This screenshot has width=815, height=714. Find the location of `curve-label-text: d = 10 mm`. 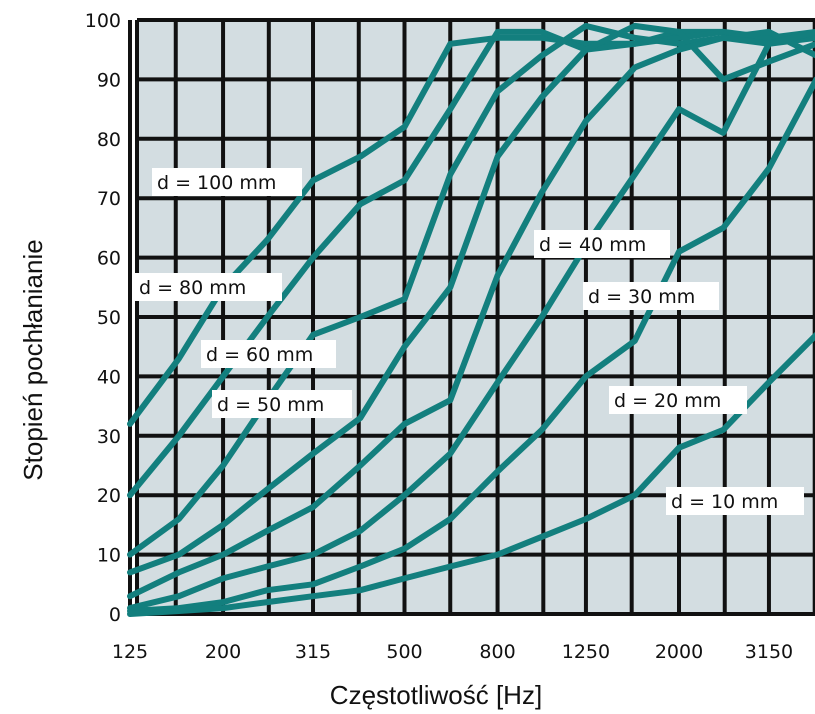

curve-label-text: d = 10 mm is located at coordinates (724, 502).